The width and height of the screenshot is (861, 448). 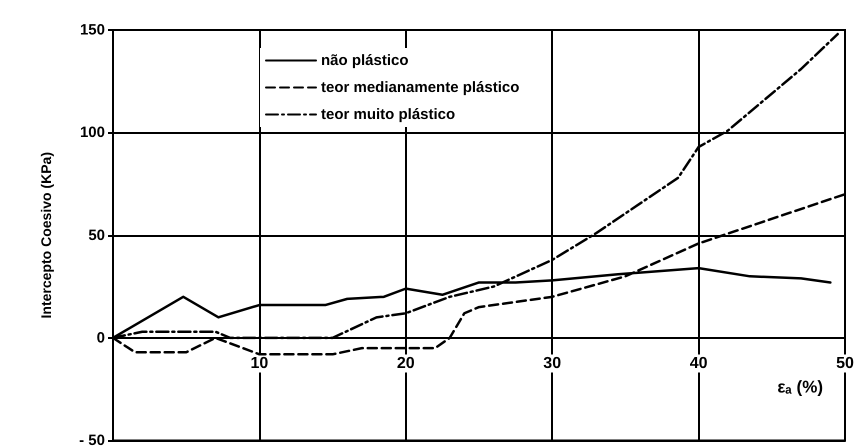 I want to click on x-tick-label: 50, so click(x=845, y=363).